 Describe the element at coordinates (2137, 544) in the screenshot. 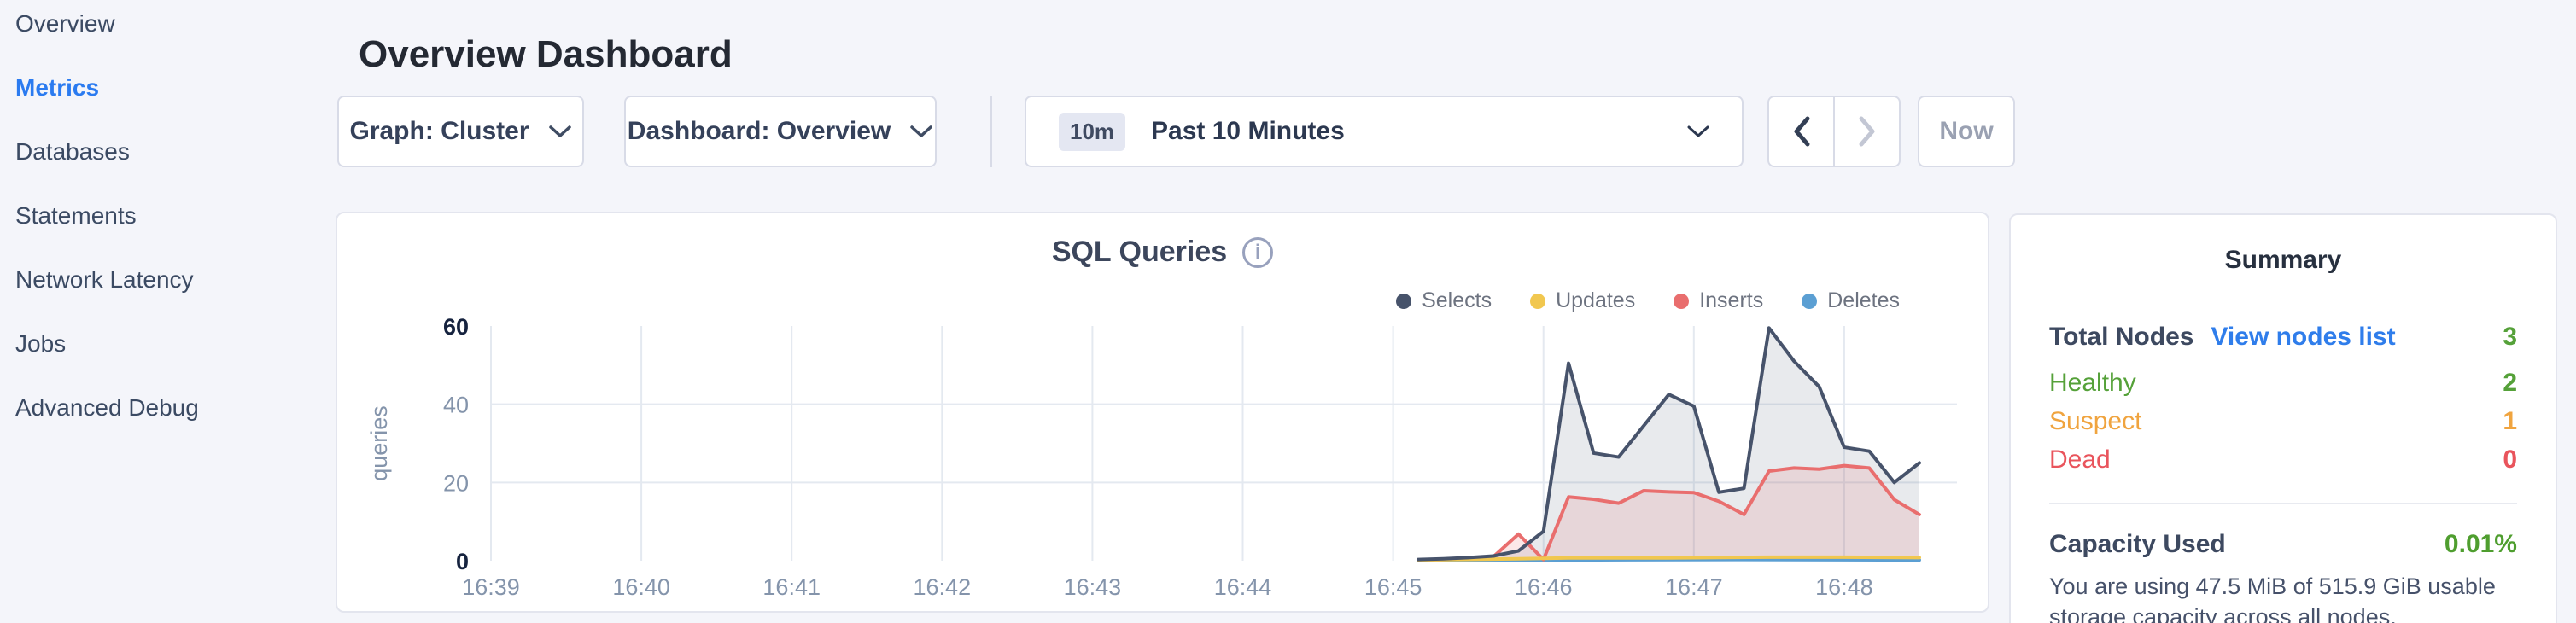

I see `capacity-used-label: Capacity Used` at that location.